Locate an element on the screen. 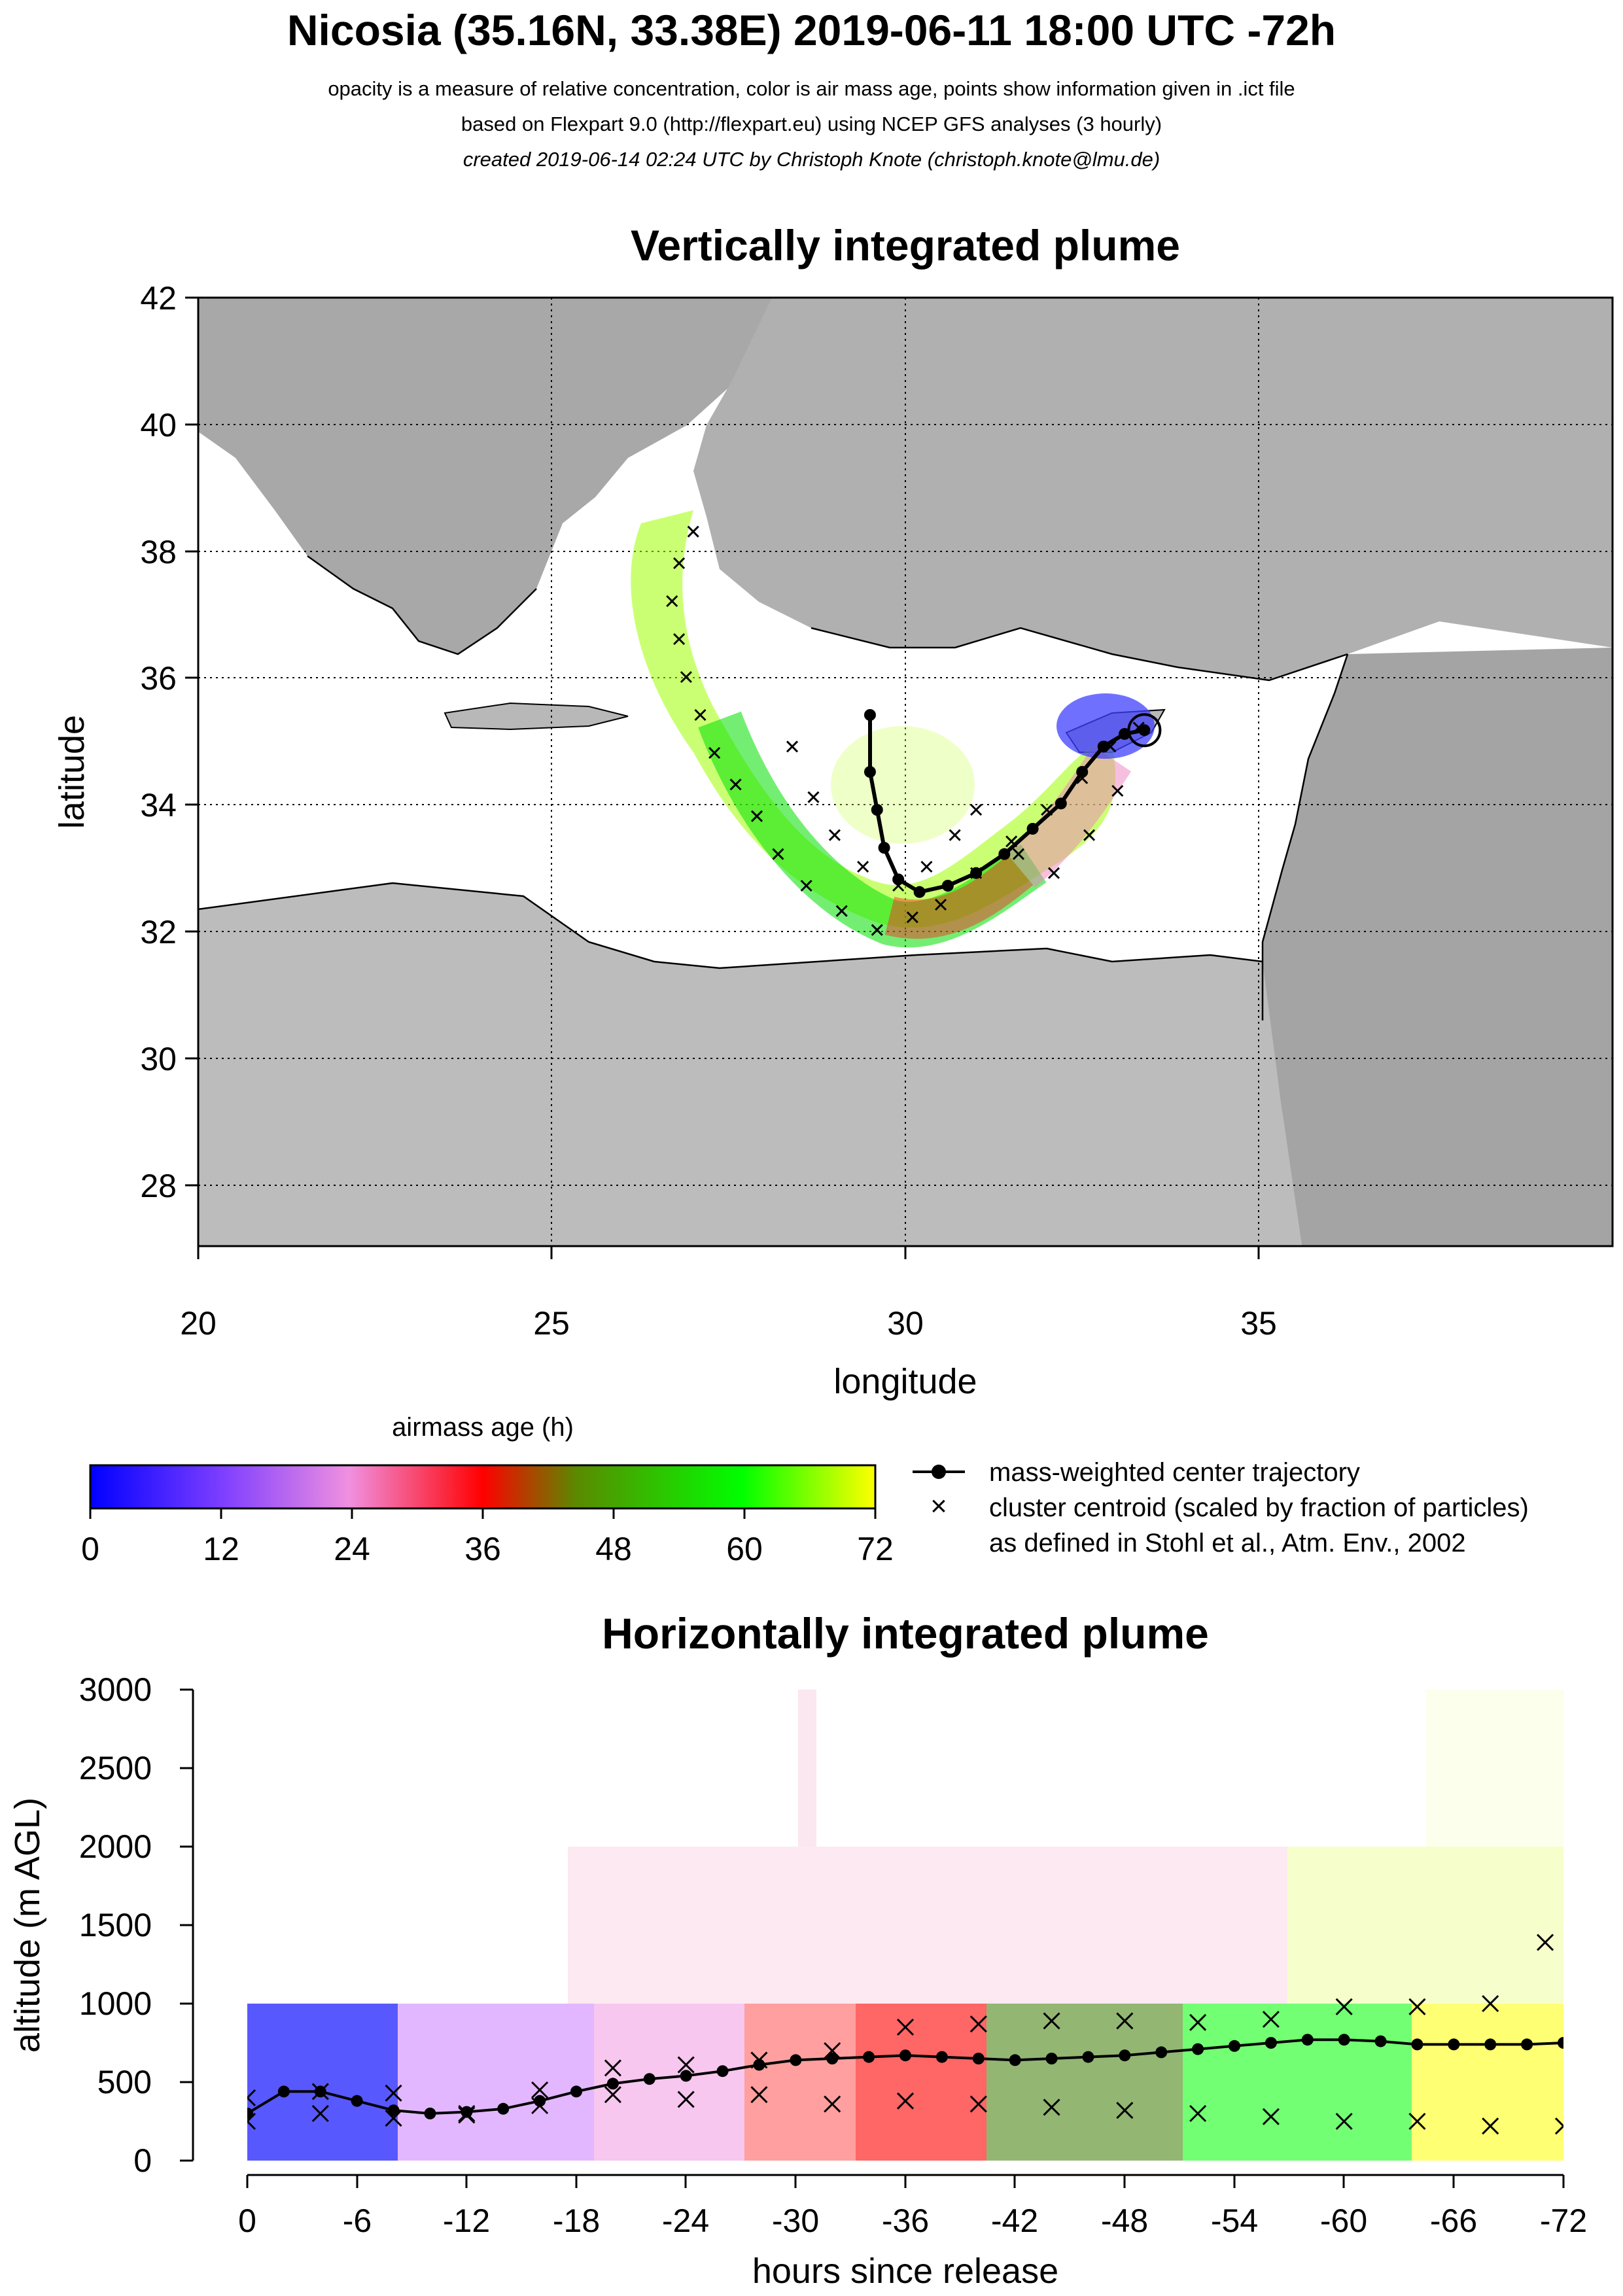  vert-xtick-30: -30 is located at coordinates (795, 2220).